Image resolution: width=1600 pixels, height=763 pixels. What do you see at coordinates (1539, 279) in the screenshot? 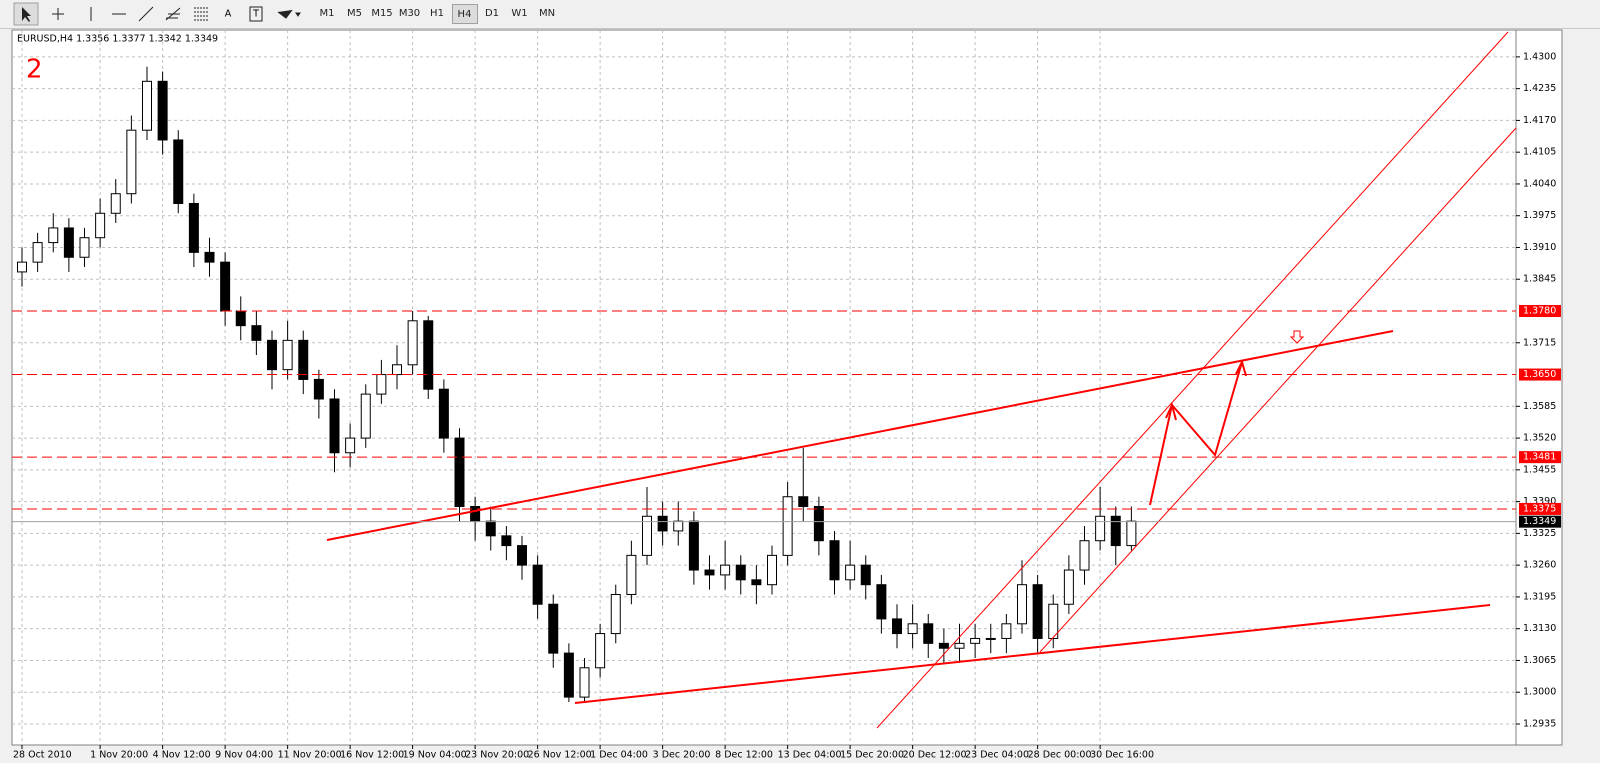
I see `y-tick-label: 1.3845` at bounding box center [1539, 279].